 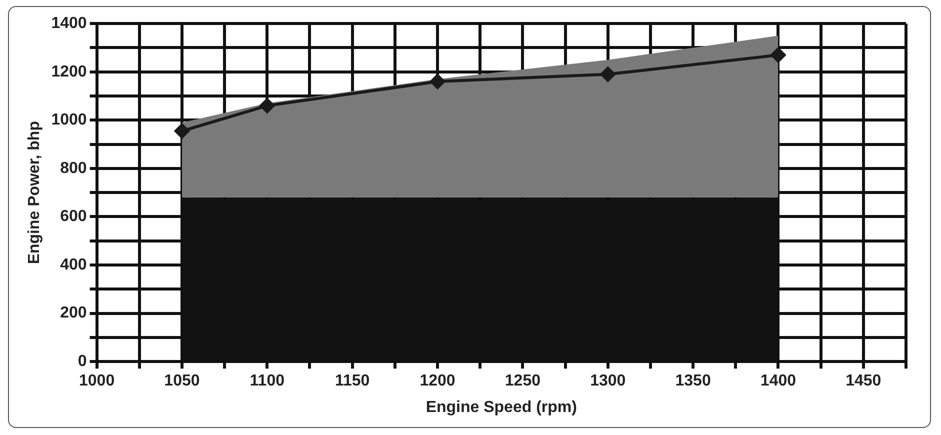 I want to click on y-tick-label: 200, so click(x=73, y=313).